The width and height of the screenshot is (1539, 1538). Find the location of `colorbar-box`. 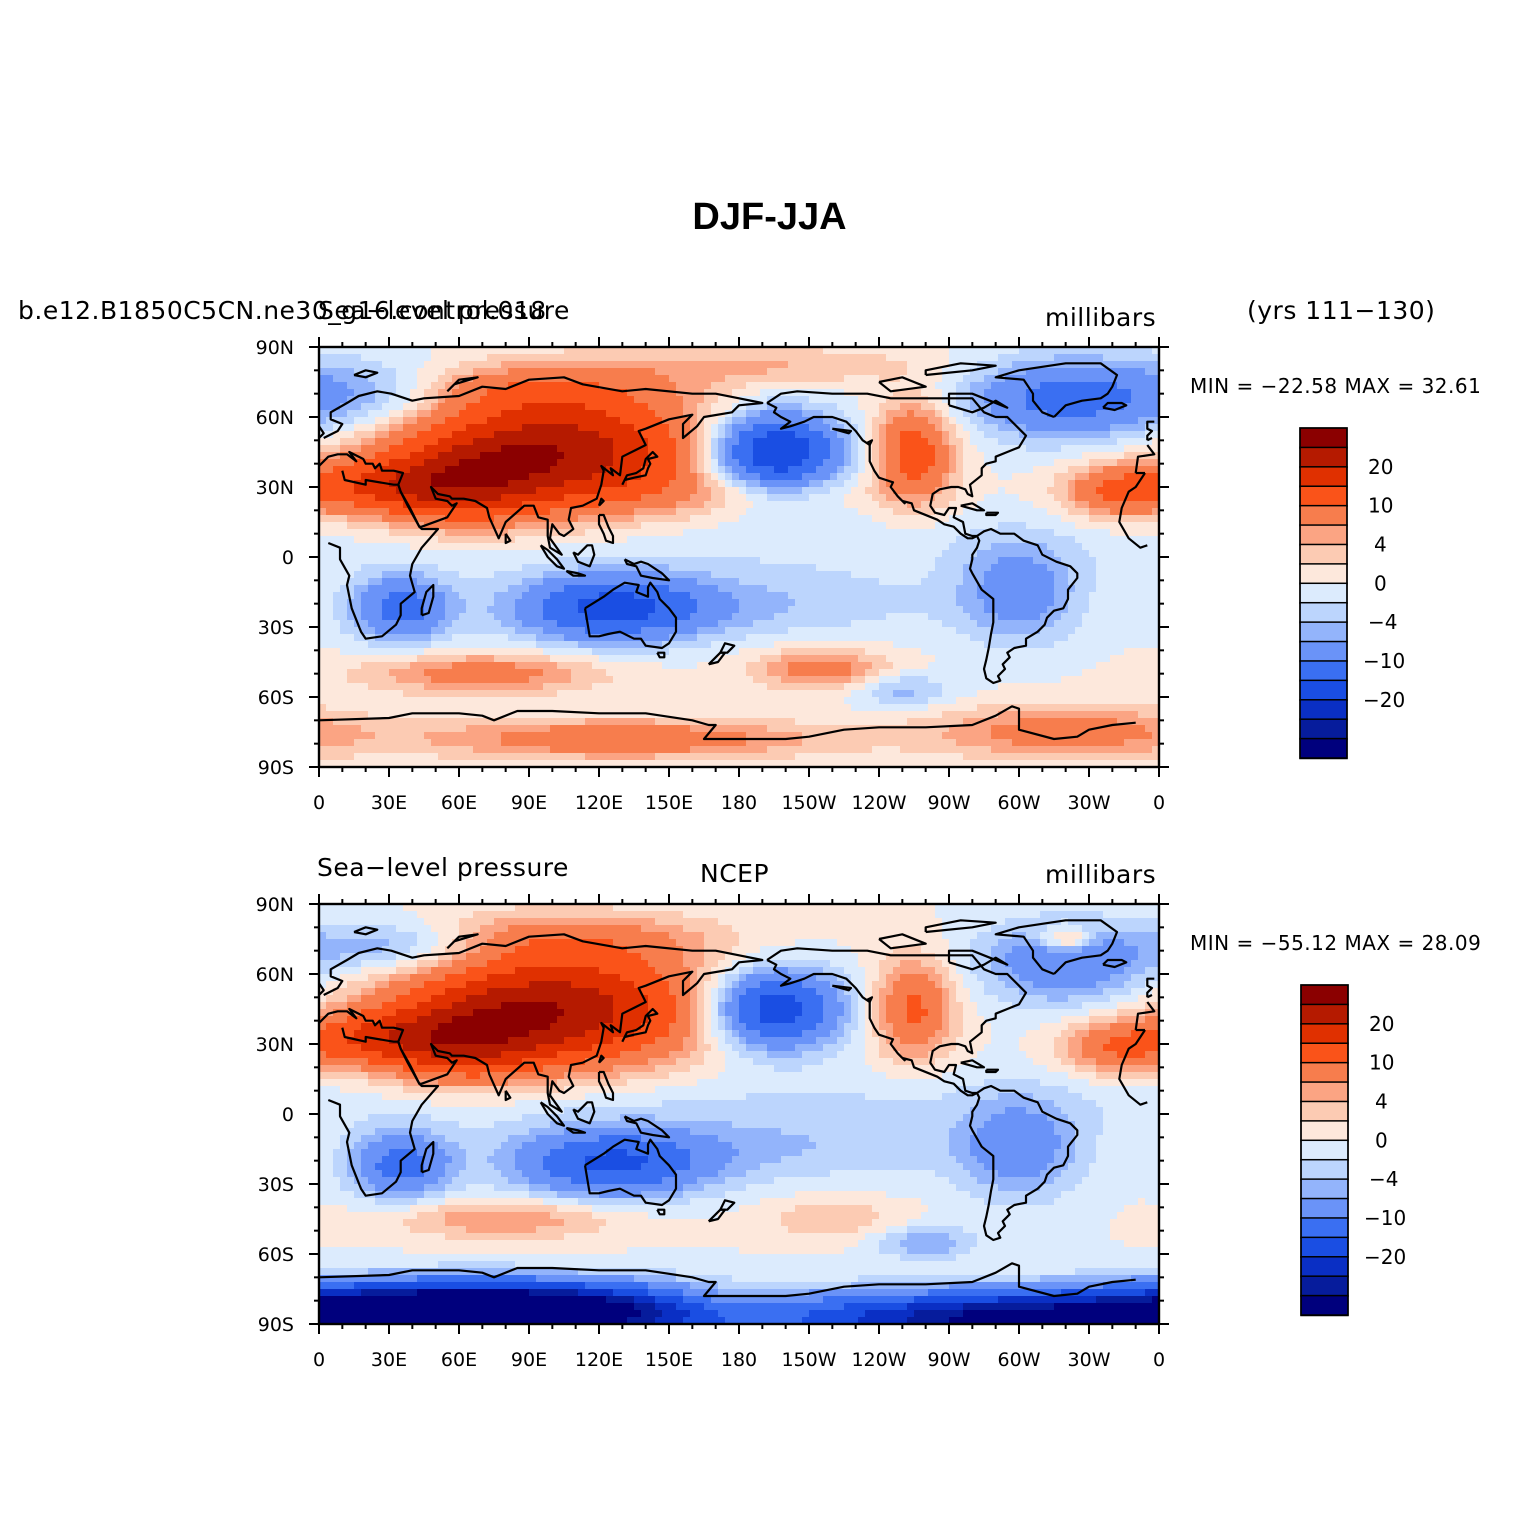

colorbar-box is located at coordinates (1323, 690).